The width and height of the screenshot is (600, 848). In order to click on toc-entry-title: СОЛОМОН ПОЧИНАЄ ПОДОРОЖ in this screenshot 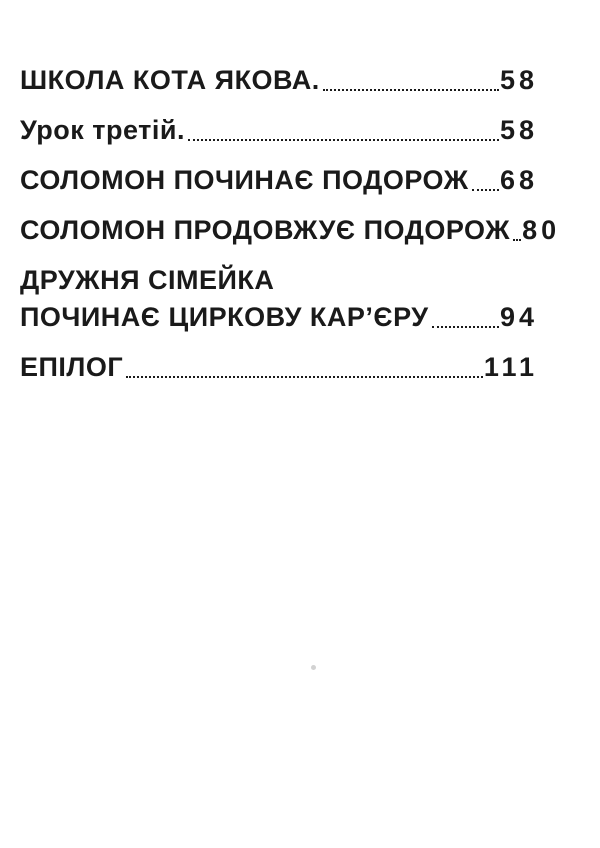, I will do `click(244, 180)`.